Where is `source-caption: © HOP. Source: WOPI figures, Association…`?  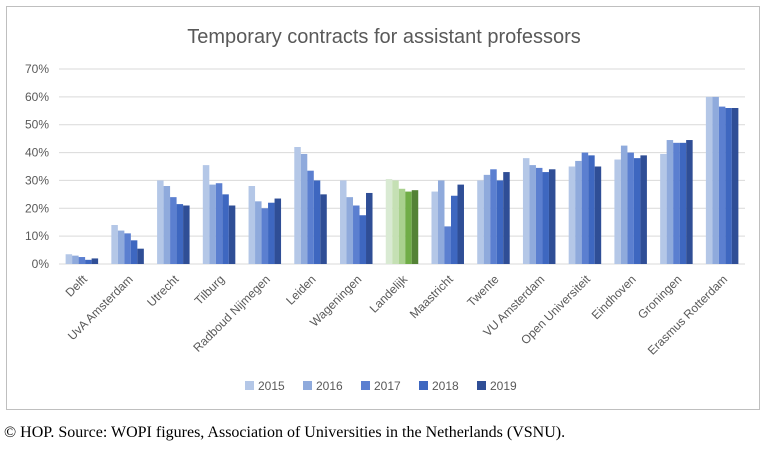
source-caption: © HOP. Source: WOPI figures, Association… is located at coordinates (285, 432).